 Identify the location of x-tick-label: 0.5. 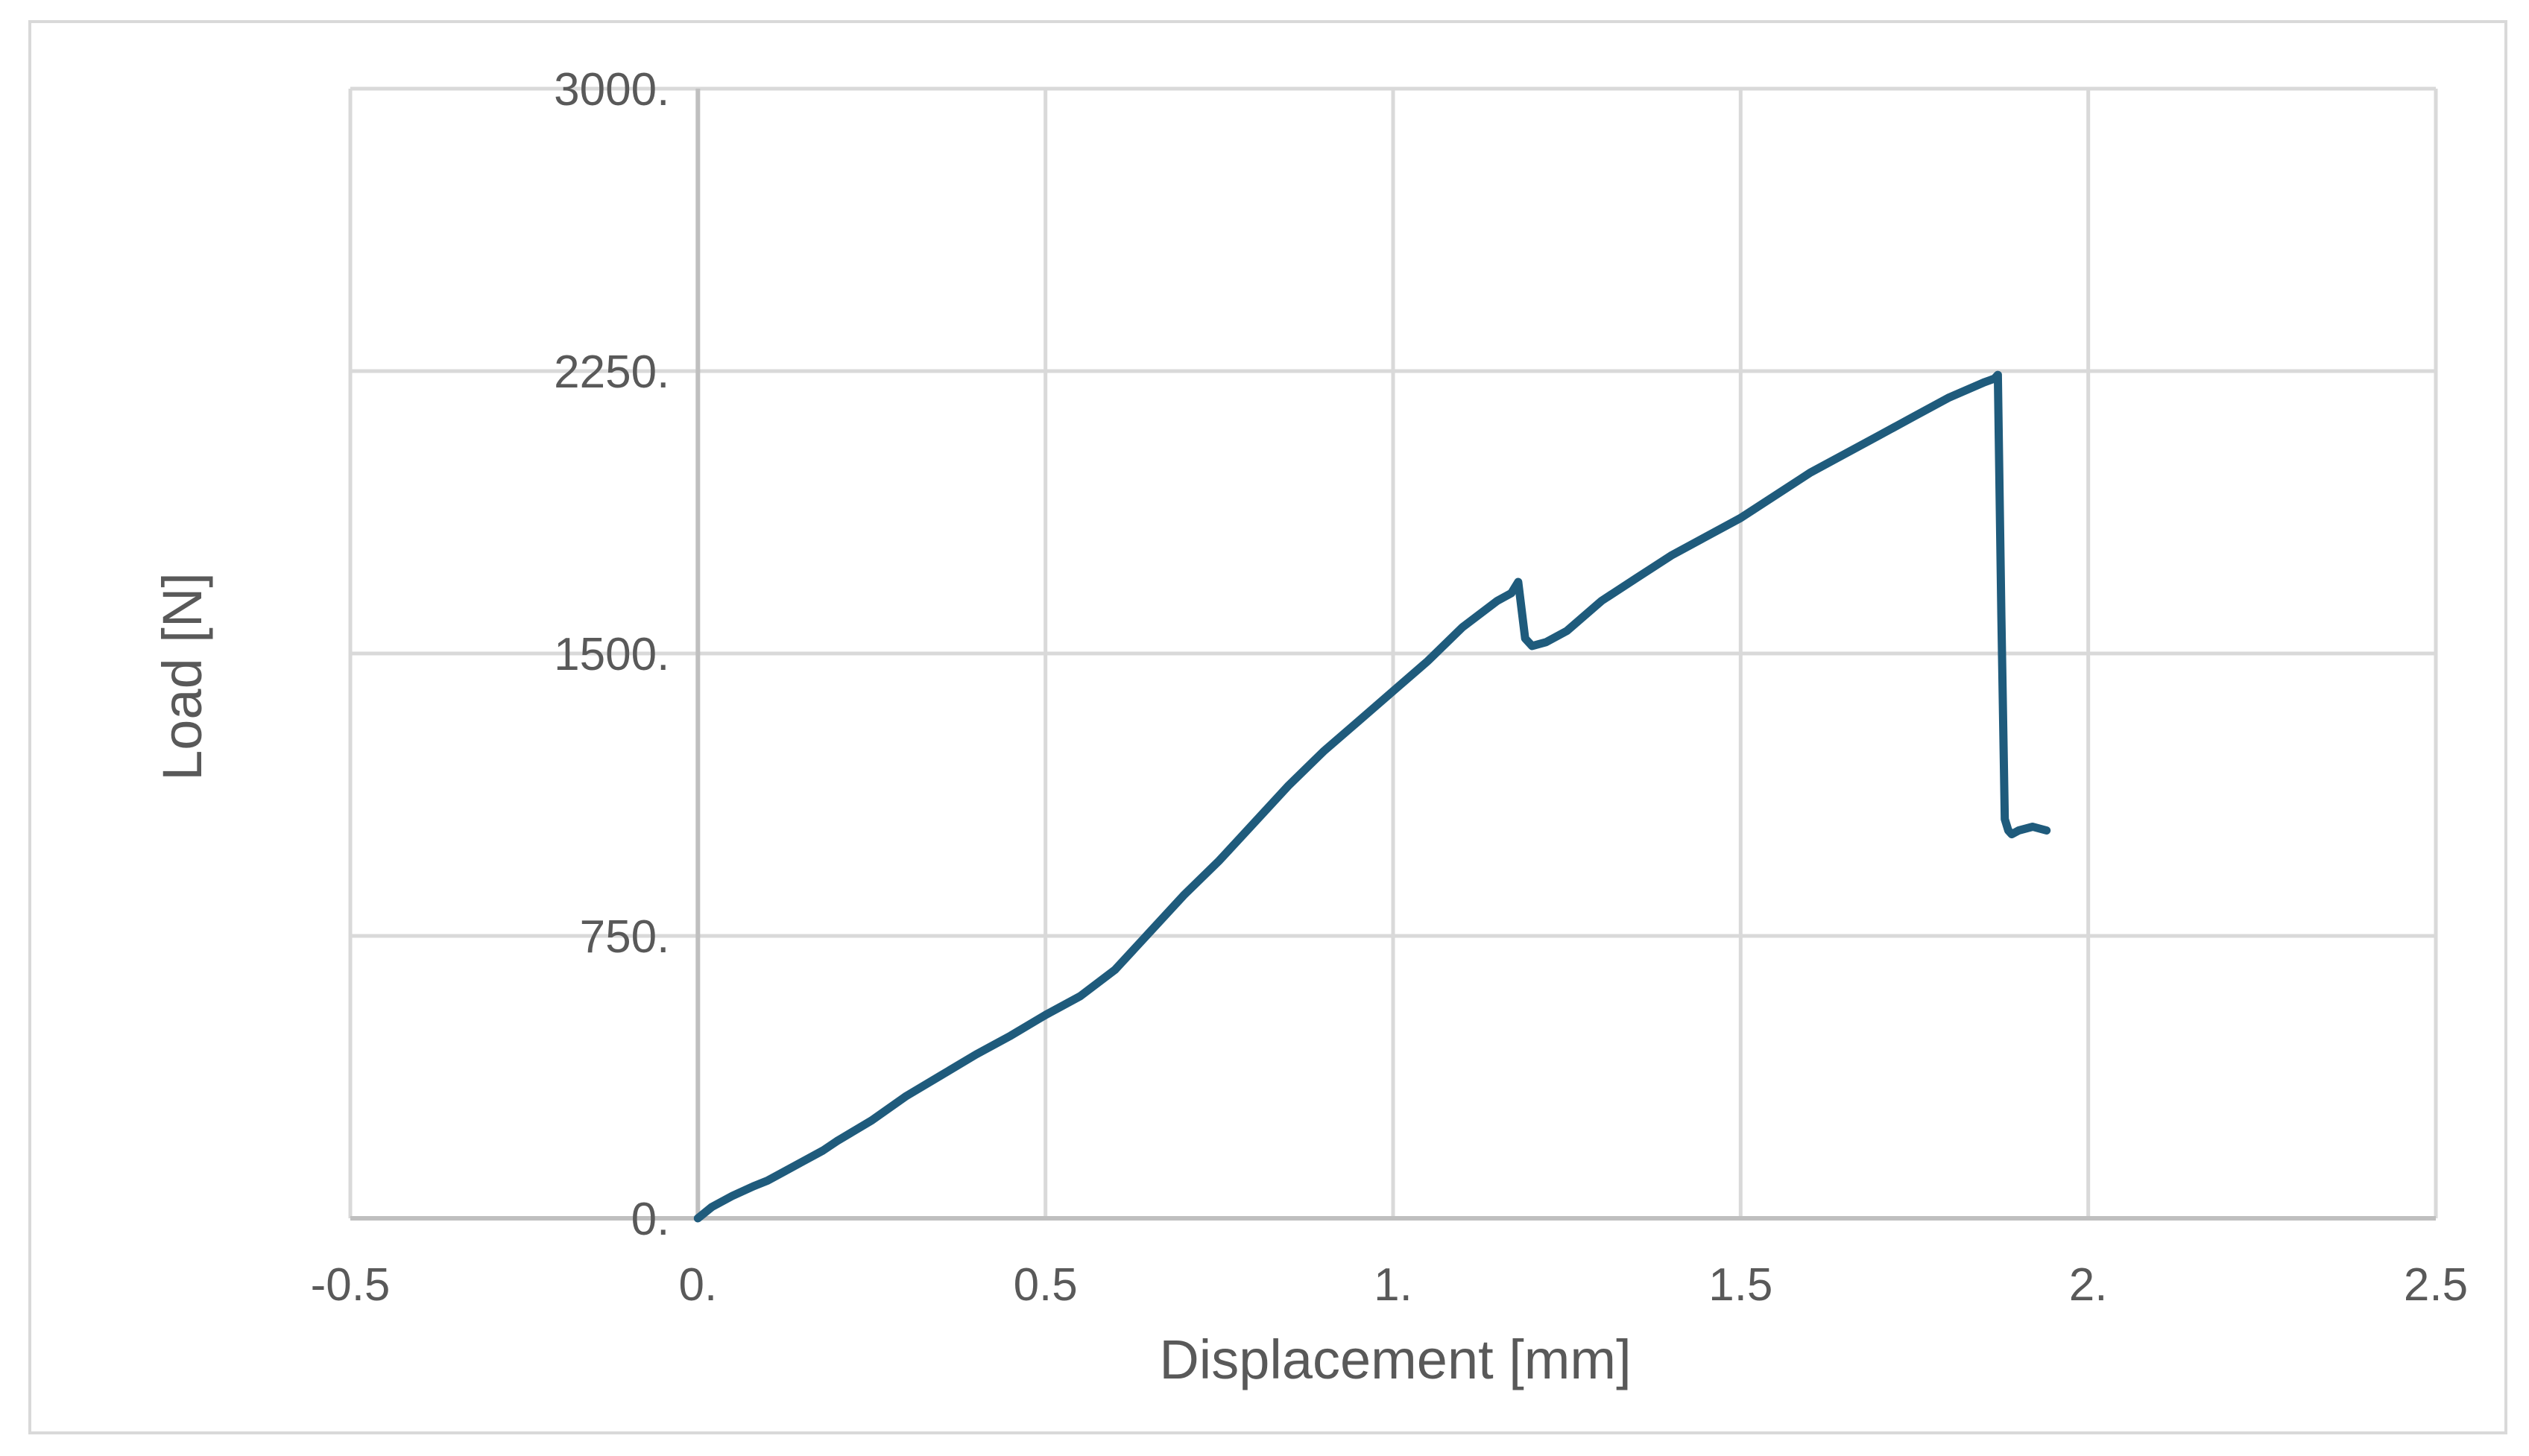
(1046, 1285).